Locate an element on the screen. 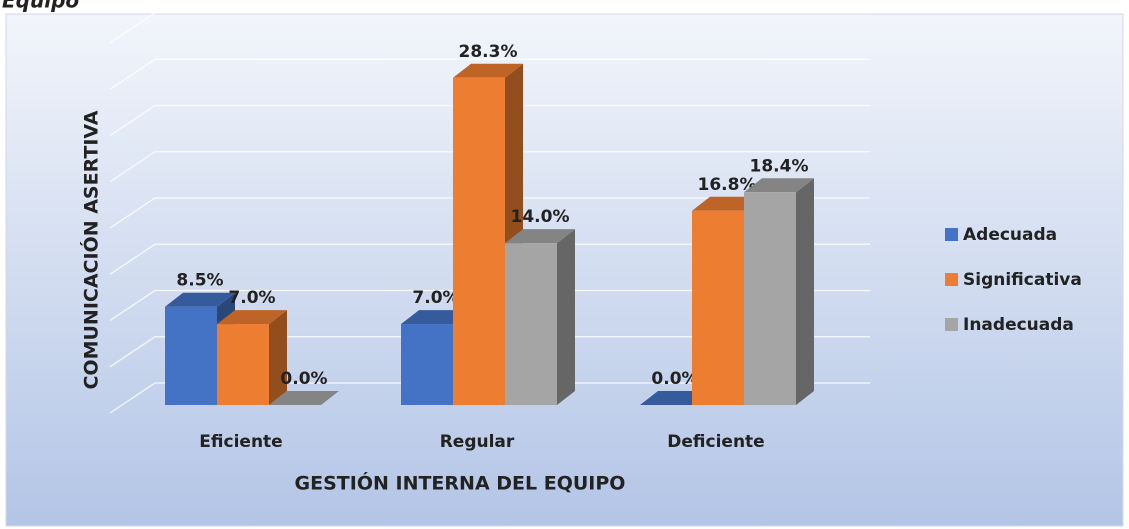  data-label: 14.0% is located at coordinates (540, 217).